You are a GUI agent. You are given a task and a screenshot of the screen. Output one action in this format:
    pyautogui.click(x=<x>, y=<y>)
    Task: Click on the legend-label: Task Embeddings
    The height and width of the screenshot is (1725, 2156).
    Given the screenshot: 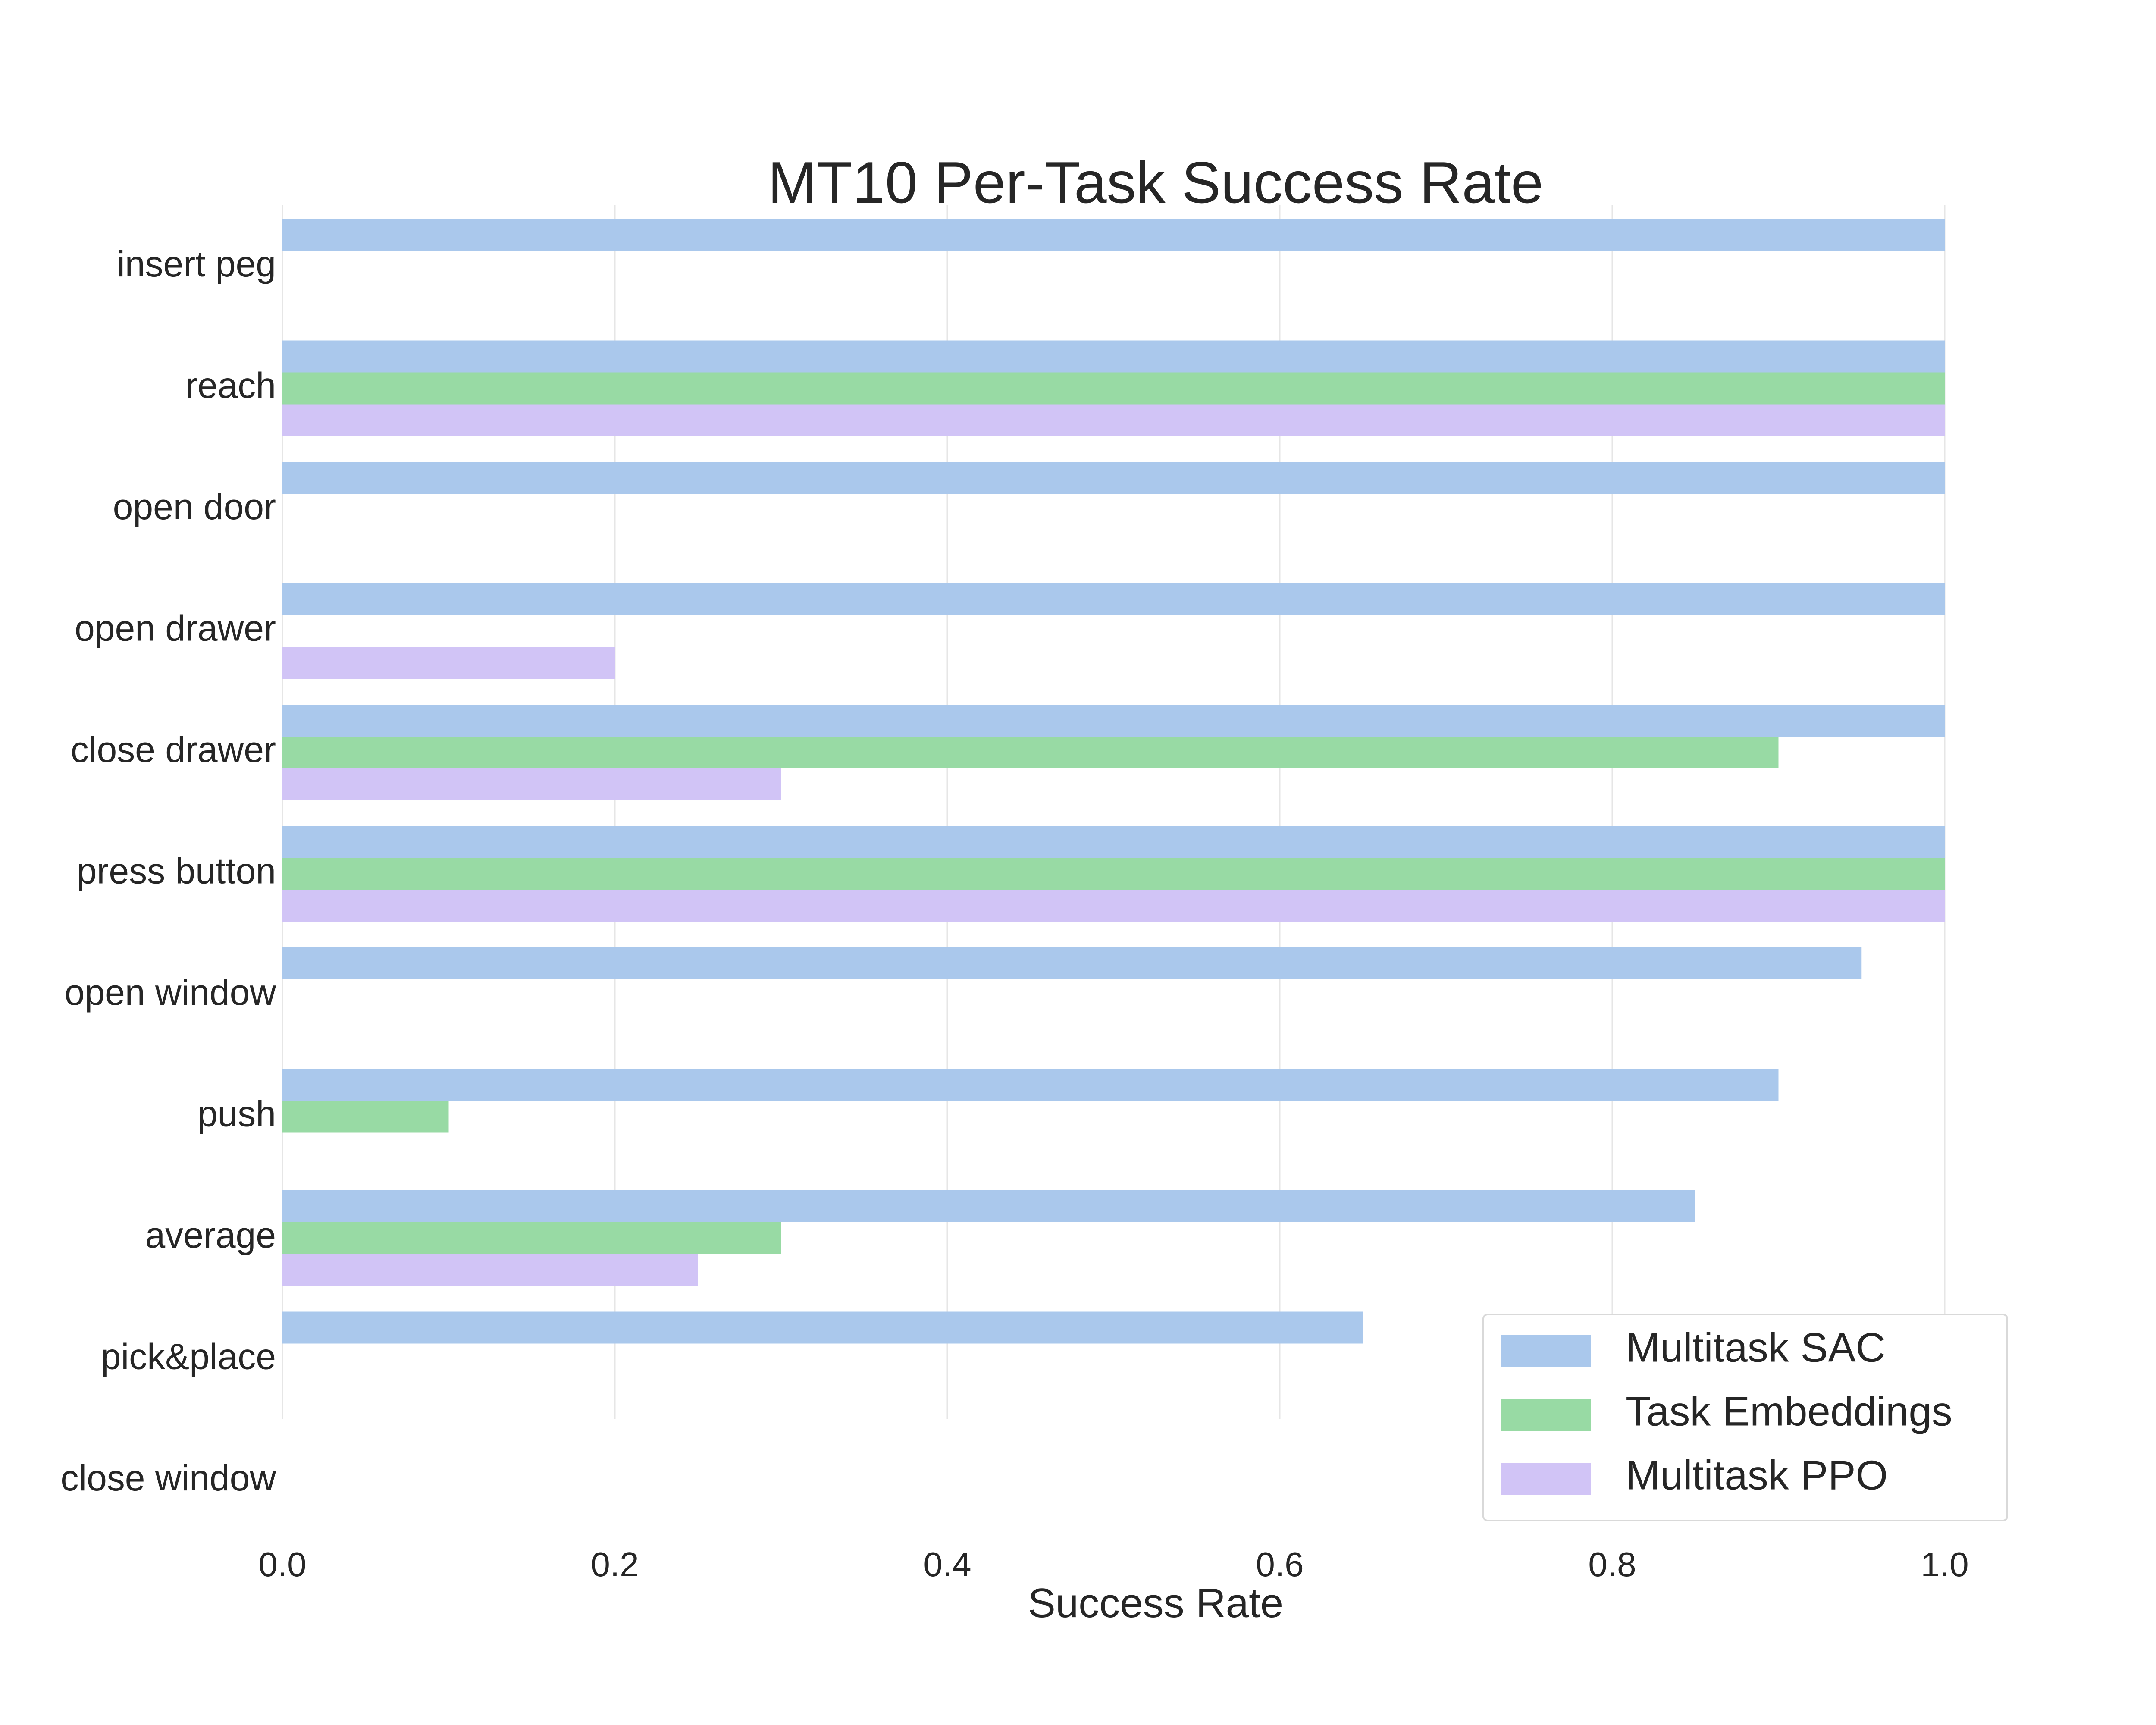 What is the action you would take?
    pyautogui.click(x=1789, y=1411)
    